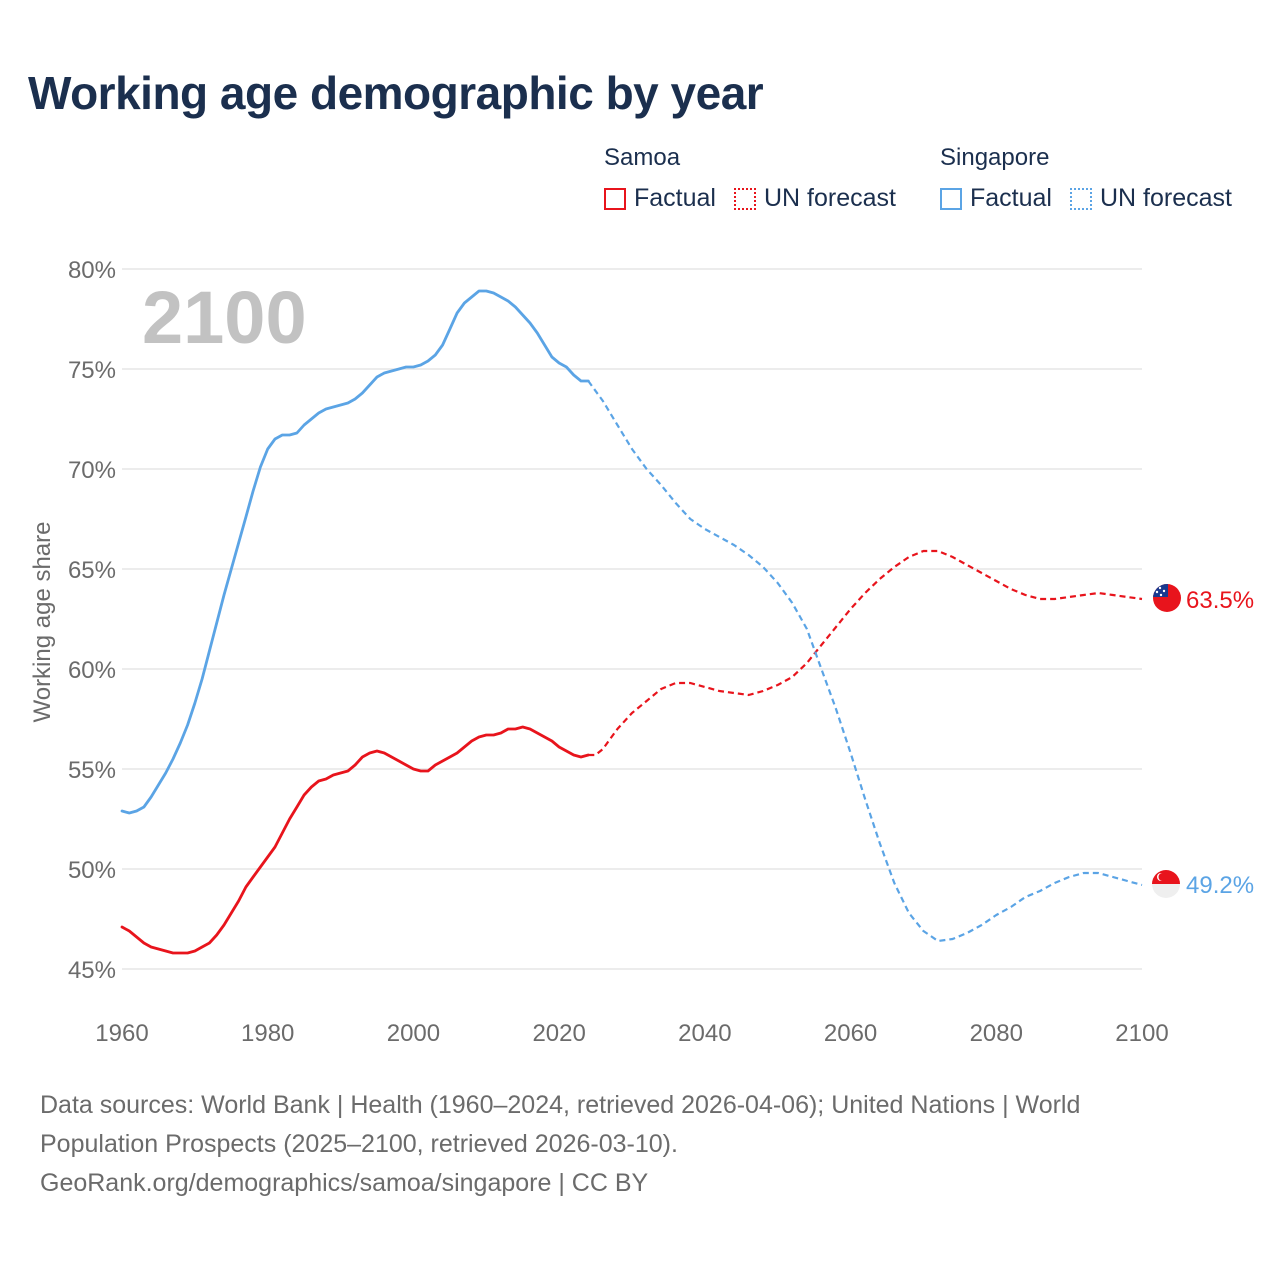  I want to click on singapore-end-value: 49.2%, so click(1220, 885).